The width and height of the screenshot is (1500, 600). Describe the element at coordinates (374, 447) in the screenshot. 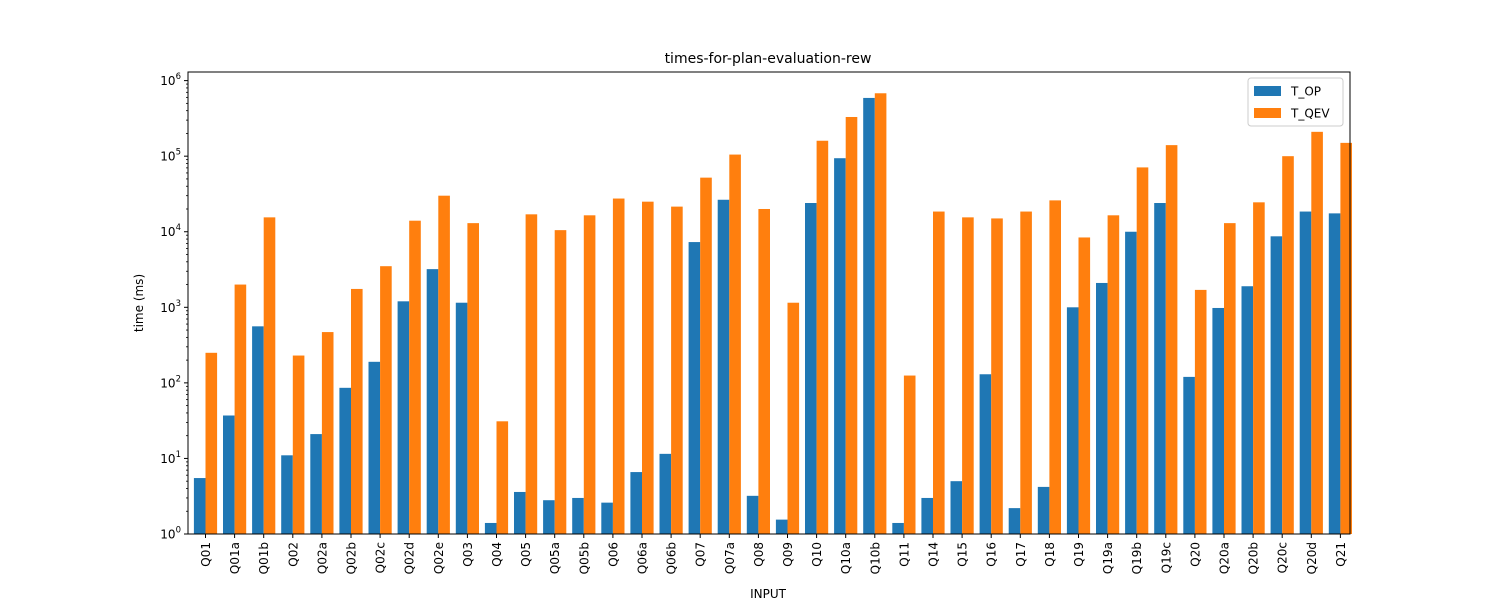

I see `bar-t-op-q02c` at that location.